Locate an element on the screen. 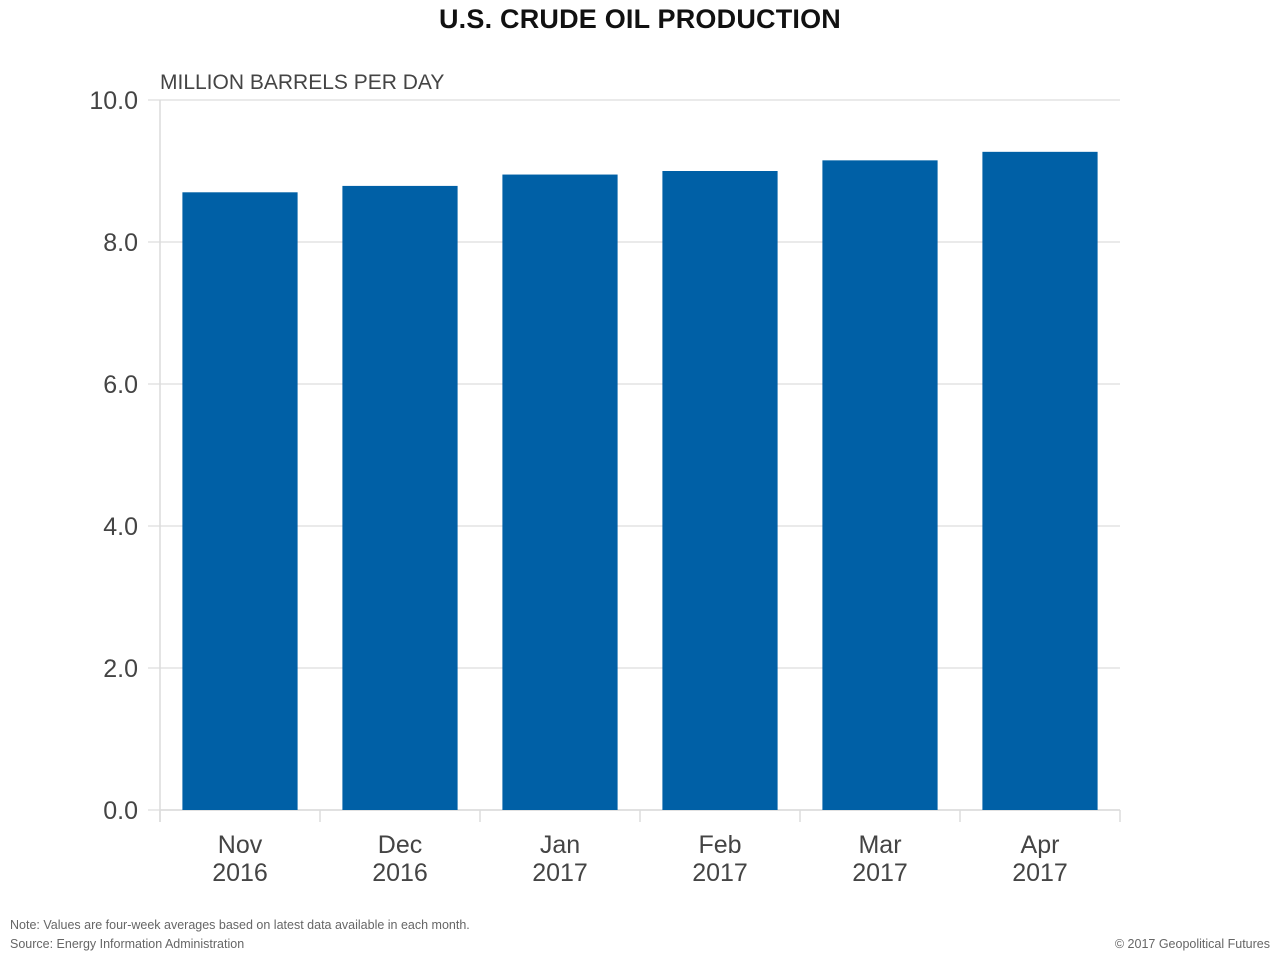 The height and width of the screenshot is (960, 1280). chart-title: U.S. CRUDE OIL PRODUCTION is located at coordinates (640, 19).